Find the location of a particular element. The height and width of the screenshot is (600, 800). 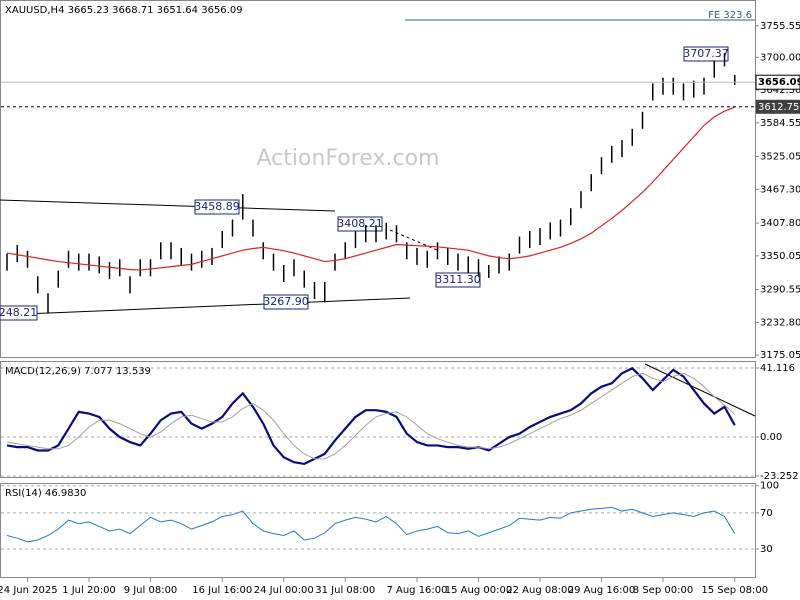

current-price-box is located at coordinates (777, 82).